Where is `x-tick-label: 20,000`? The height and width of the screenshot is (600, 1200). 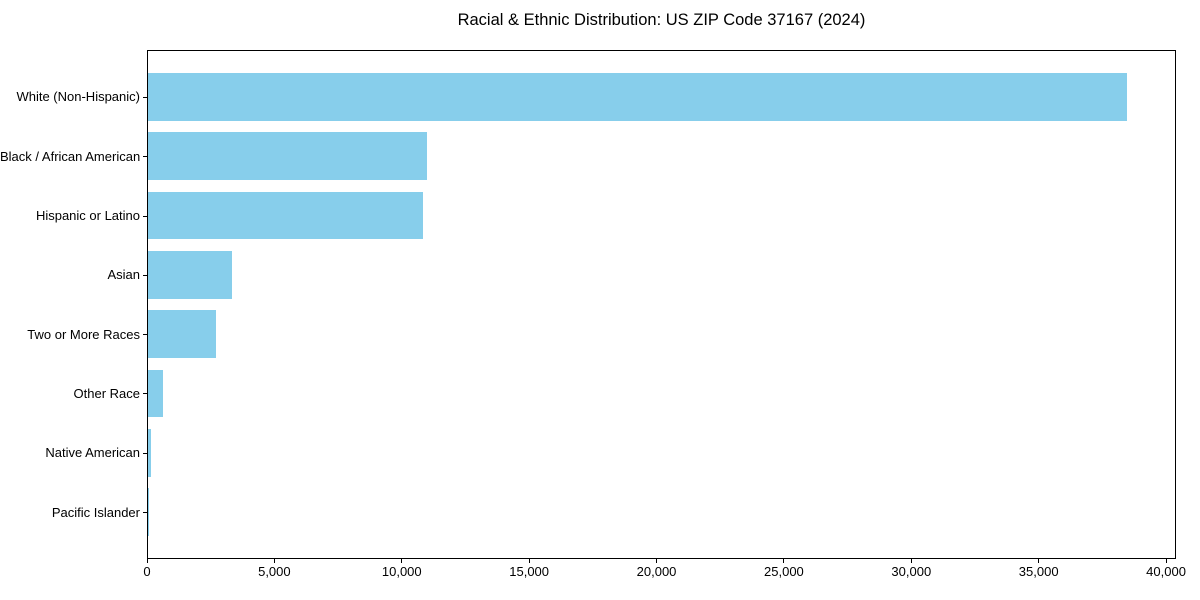
x-tick-label: 20,000 is located at coordinates (656, 571).